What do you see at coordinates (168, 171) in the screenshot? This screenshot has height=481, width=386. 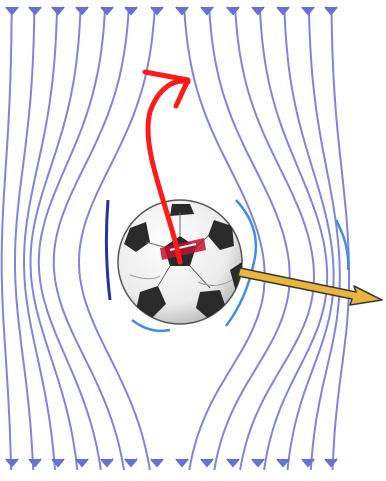 I see `spin-arrow` at bounding box center [168, 171].